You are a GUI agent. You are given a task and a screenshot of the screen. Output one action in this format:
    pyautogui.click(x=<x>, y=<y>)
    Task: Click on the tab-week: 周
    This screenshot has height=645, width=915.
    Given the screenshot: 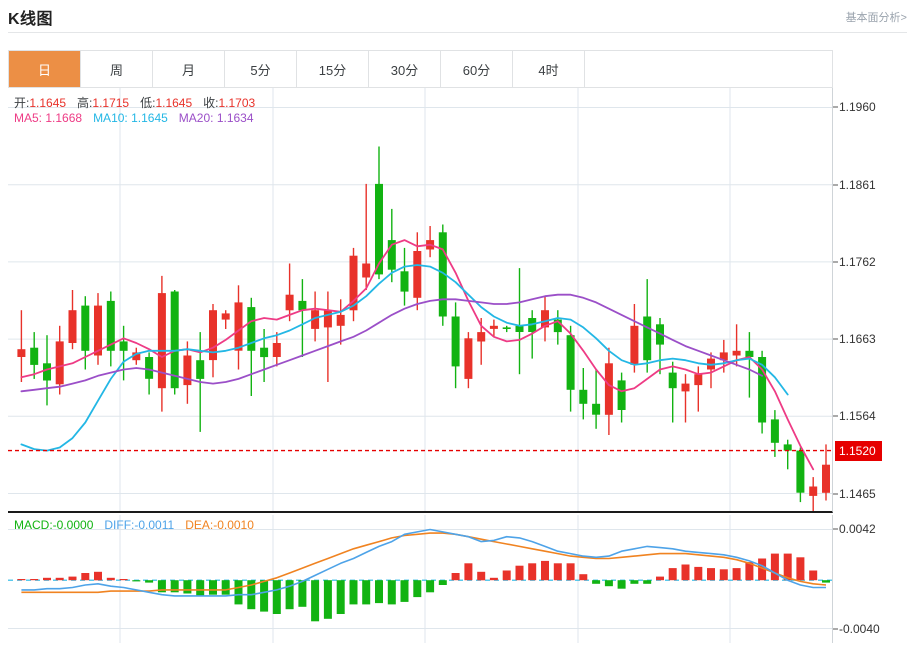 What is the action you would take?
    pyautogui.click(x=117, y=69)
    